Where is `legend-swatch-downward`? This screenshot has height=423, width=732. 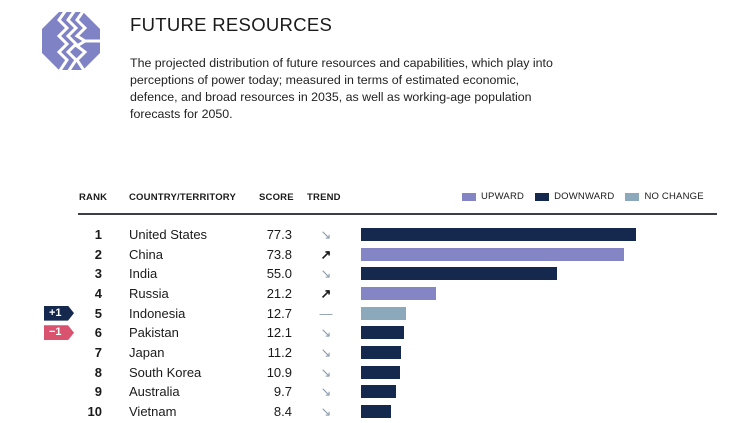
legend-swatch-downward is located at coordinates (542, 197).